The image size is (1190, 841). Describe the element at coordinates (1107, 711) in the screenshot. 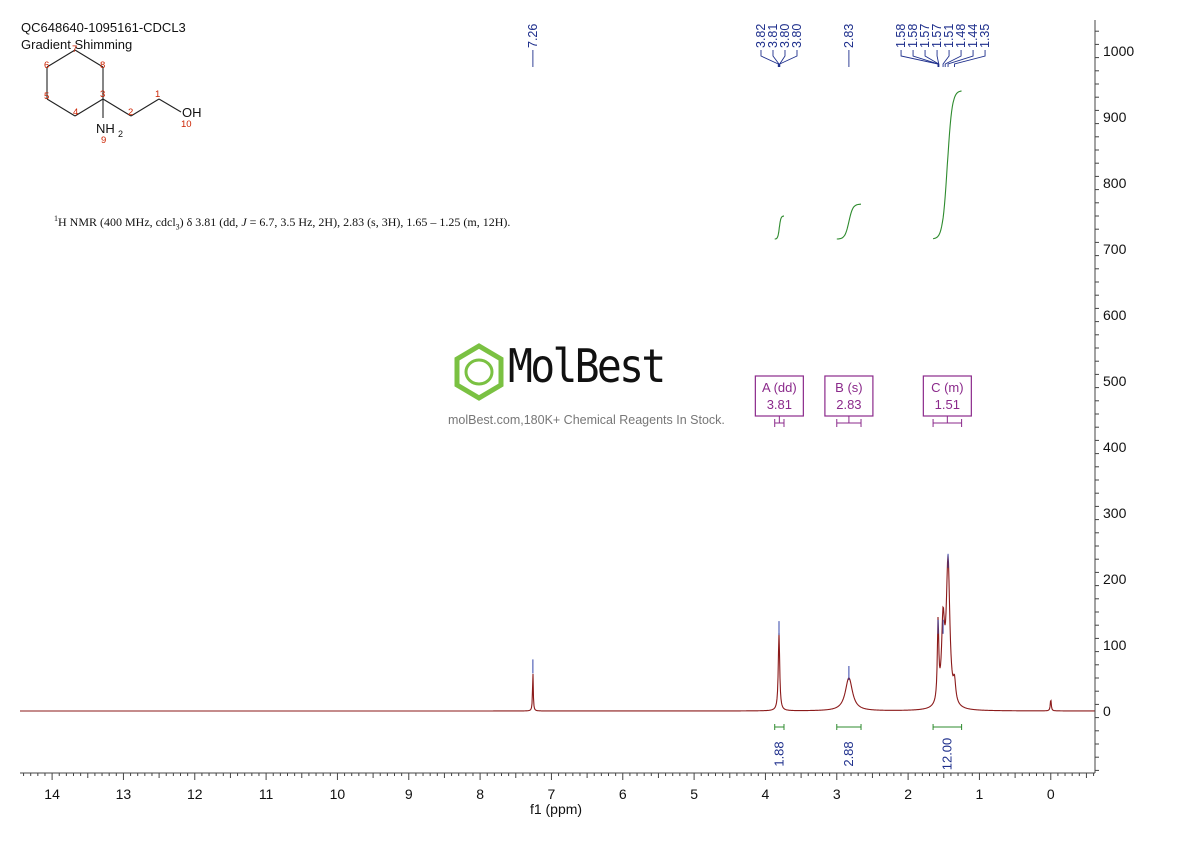

I see `y-tick-label: 0` at that location.